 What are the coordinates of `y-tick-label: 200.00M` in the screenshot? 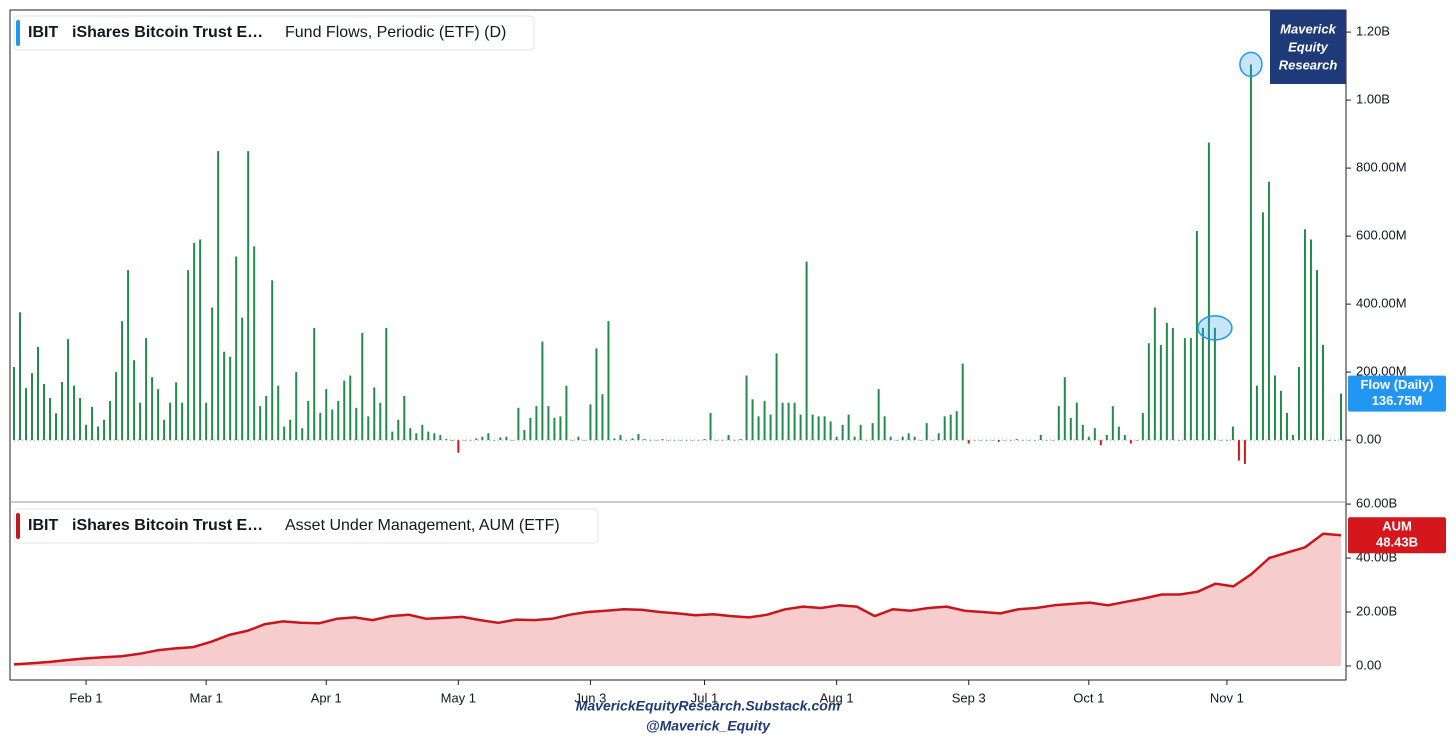 It's located at (1381, 371).